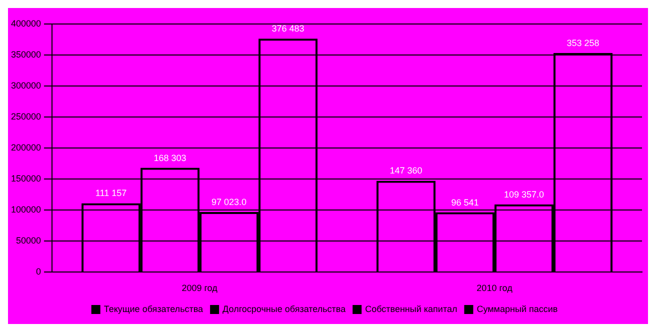  What do you see at coordinates (111, 193) in the screenshot?
I see `data-label: 111 157` at bounding box center [111, 193].